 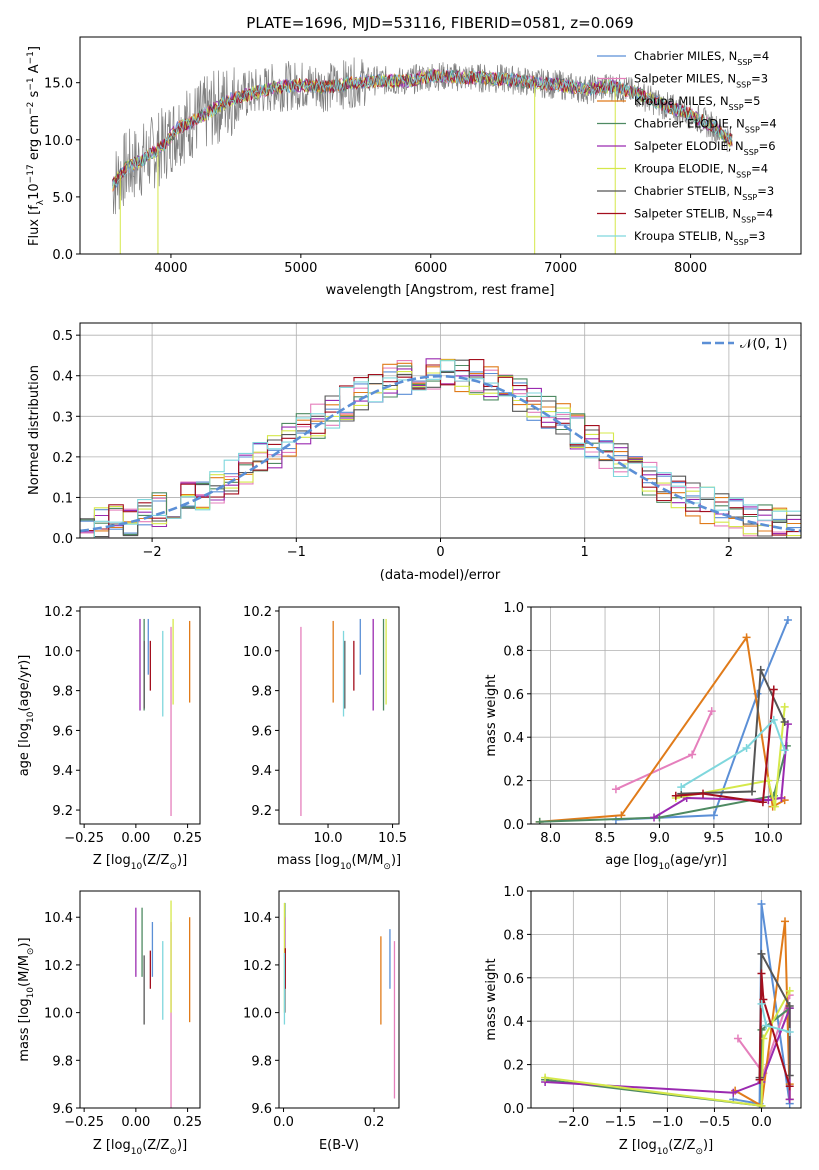 What do you see at coordinates (24, 749) in the screenshot?
I see `age-z-ylabel-part: age [log` at bounding box center [24, 749].